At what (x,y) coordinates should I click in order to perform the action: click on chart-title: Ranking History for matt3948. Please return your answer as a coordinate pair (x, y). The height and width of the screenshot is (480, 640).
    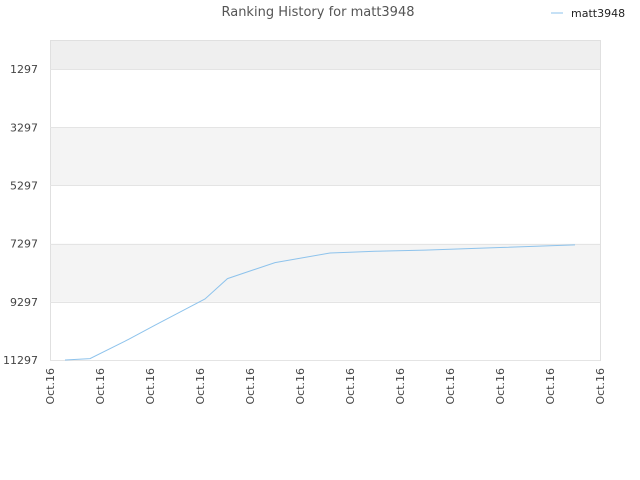
    Looking at the image, I should click on (317, 12).